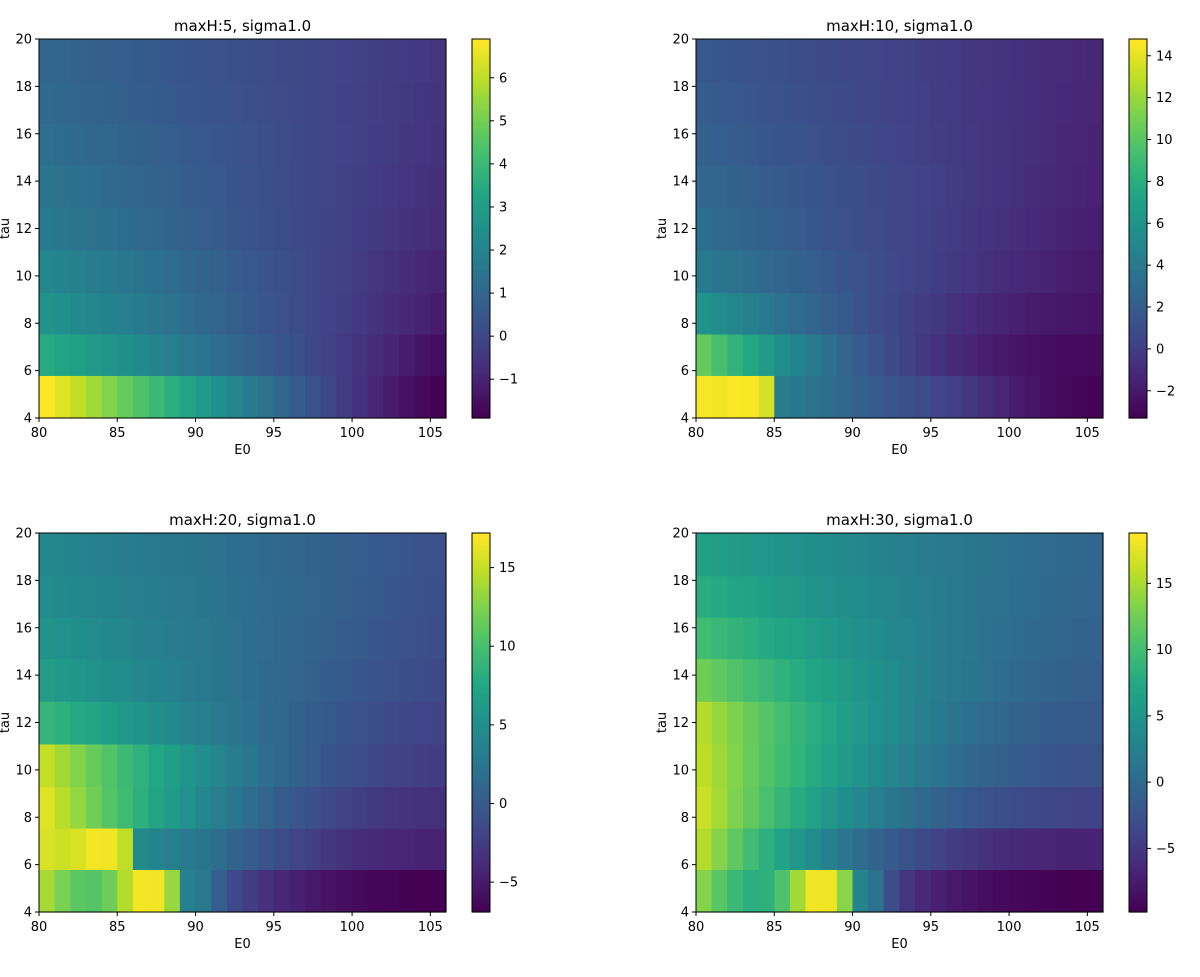  What do you see at coordinates (28, 913) in the screenshot?
I see `y-tick-label: 4` at bounding box center [28, 913].